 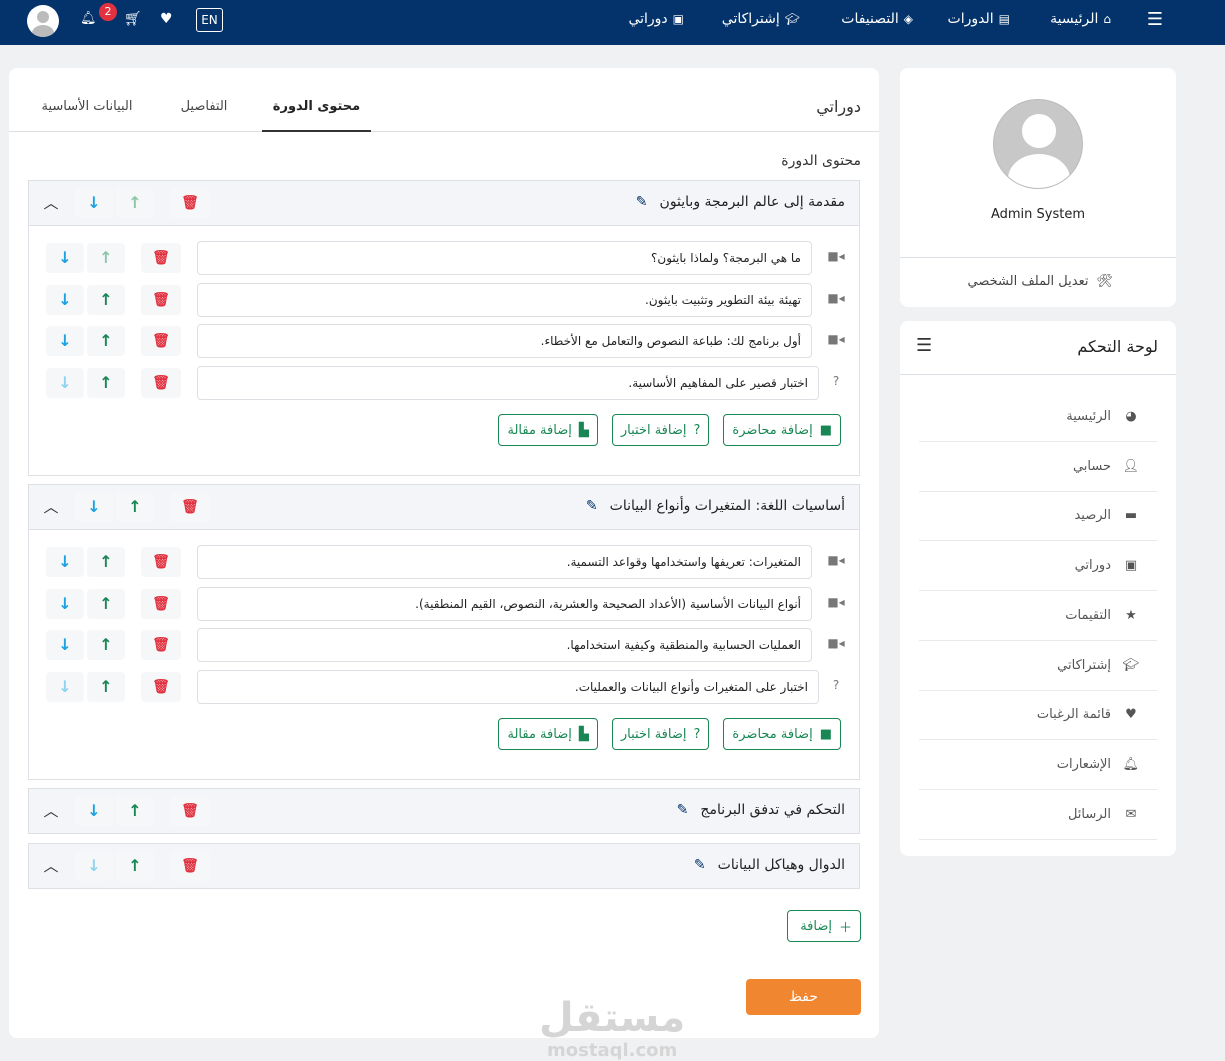 I want to click on nav-my-courses: ▣ دوراتي, so click(x=656, y=19).